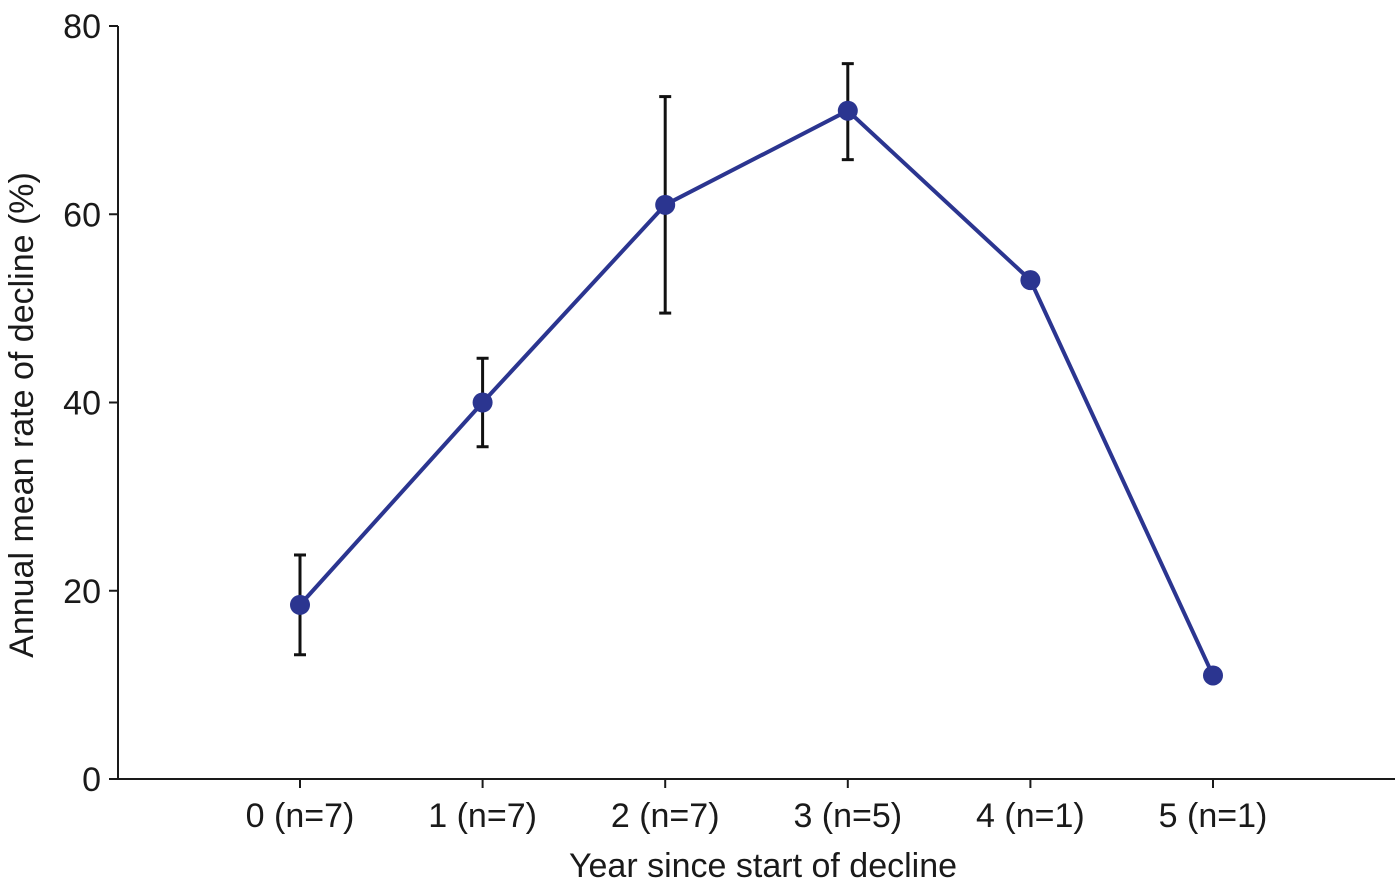  I want to click on x-axis-title: Year since start of decline, so click(763, 866).